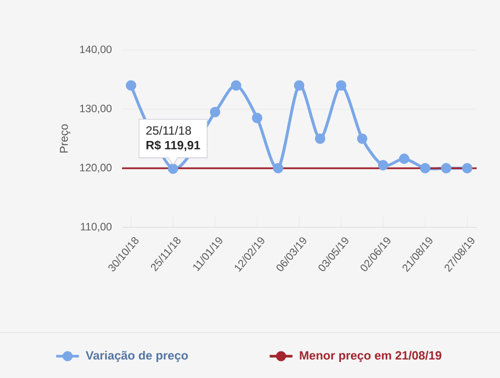  Describe the element at coordinates (96, 227) in the screenshot. I see `y-tick-label: 110,00` at that location.